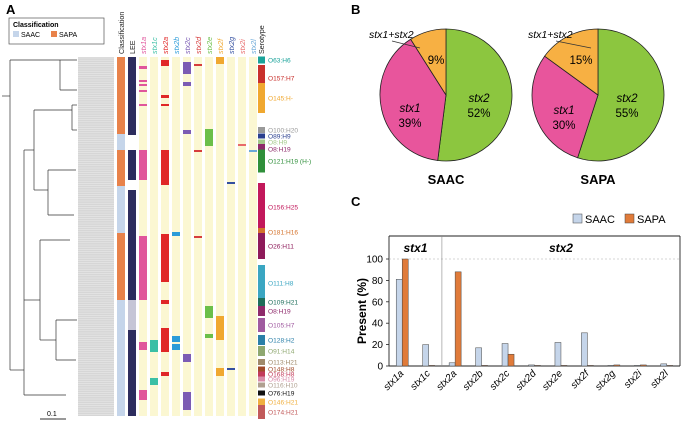 This screenshot has height=430, width=685. What do you see at coordinates (281, 393) in the screenshot?
I see `serotype-label: O76:H19` at bounding box center [281, 393].